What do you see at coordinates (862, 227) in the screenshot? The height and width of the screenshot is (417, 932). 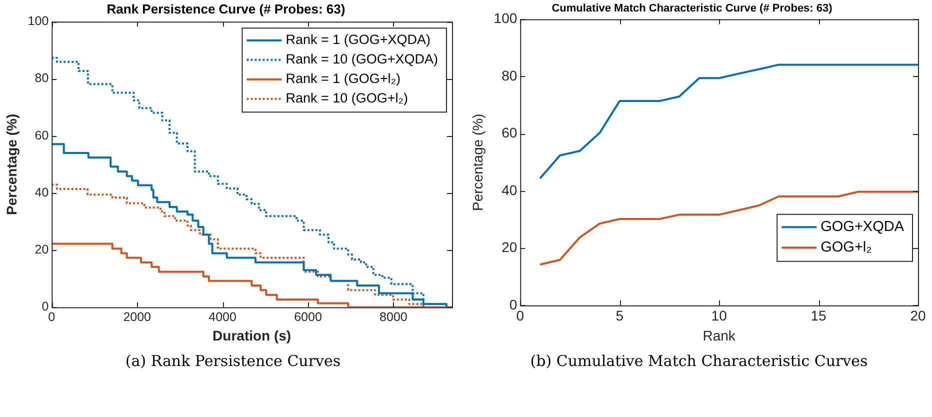 I see `legend-label: GOG+XQDA` at bounding box center [862, 227].